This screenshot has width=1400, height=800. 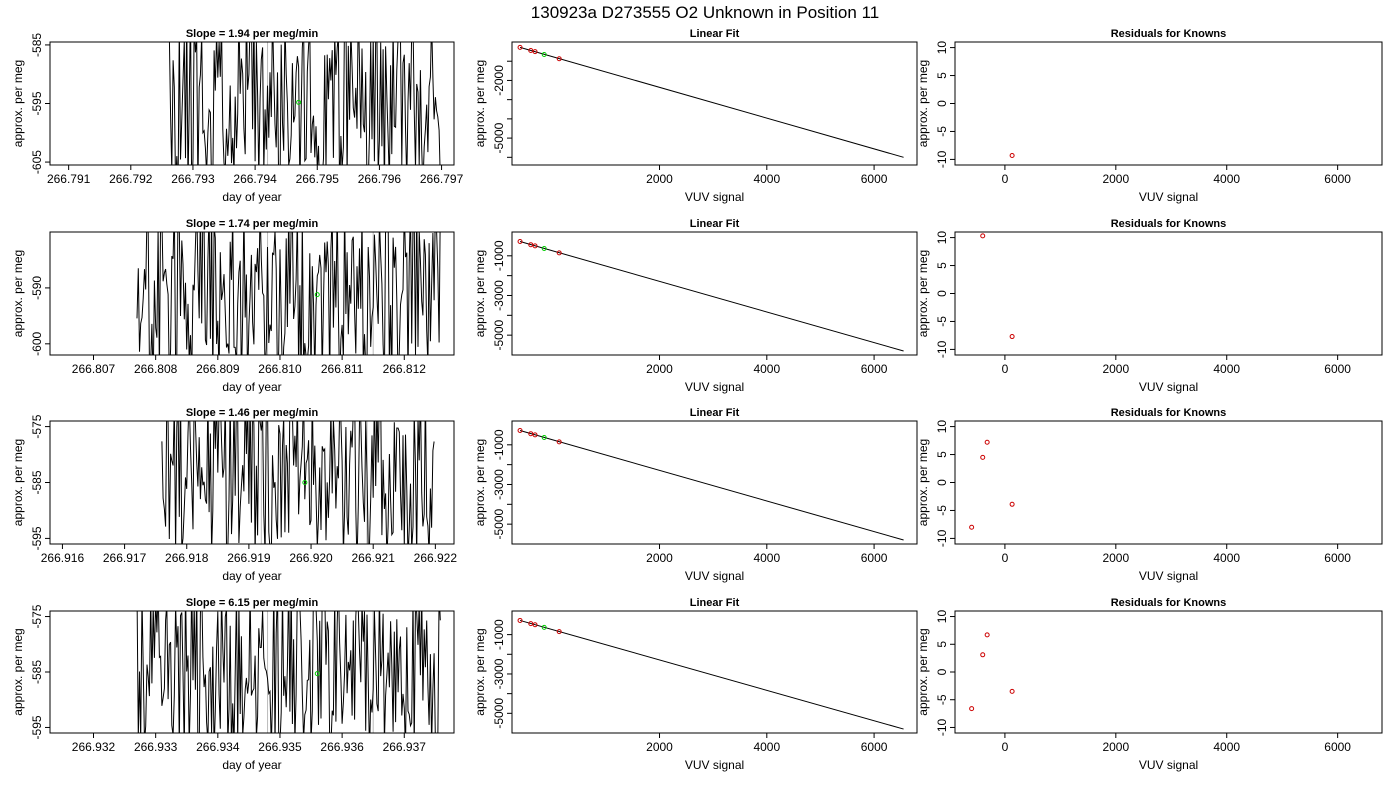 What do you see at coordinates (37, 538) in the screenshot?
I see `y-tick-label: -595` at bounding box center [37, 538].